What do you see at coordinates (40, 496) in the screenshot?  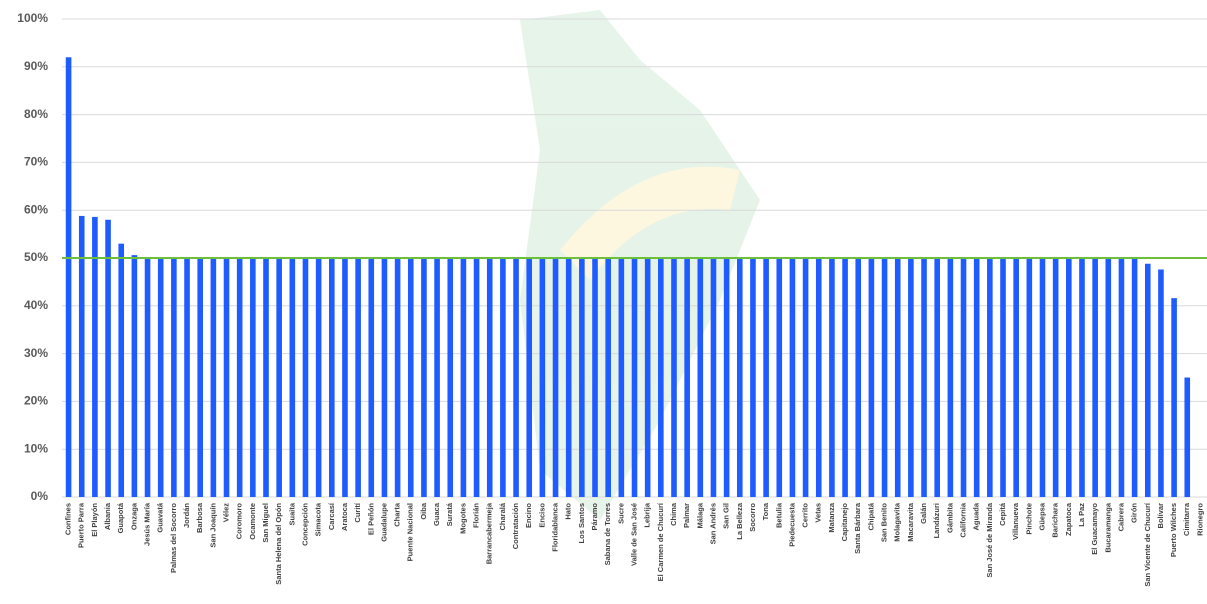 I see `y-tick-label: 0%` at bounding box center [40, 496].